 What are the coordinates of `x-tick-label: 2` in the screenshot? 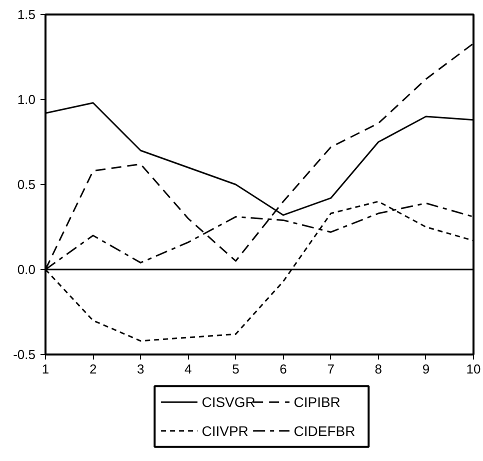 It's located at (93, 369).